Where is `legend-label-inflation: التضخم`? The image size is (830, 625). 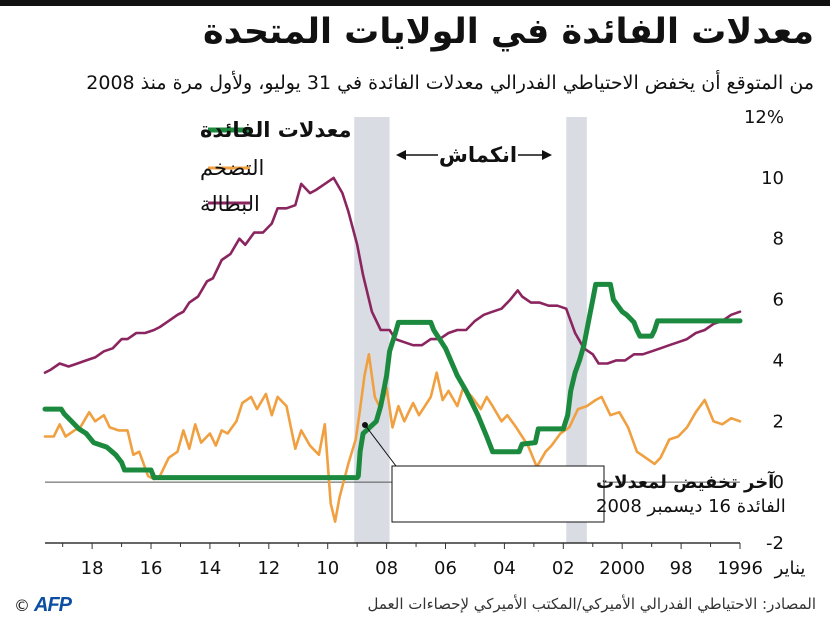 legend-label-inflation: التضخم is located at coordinates (232, 168).